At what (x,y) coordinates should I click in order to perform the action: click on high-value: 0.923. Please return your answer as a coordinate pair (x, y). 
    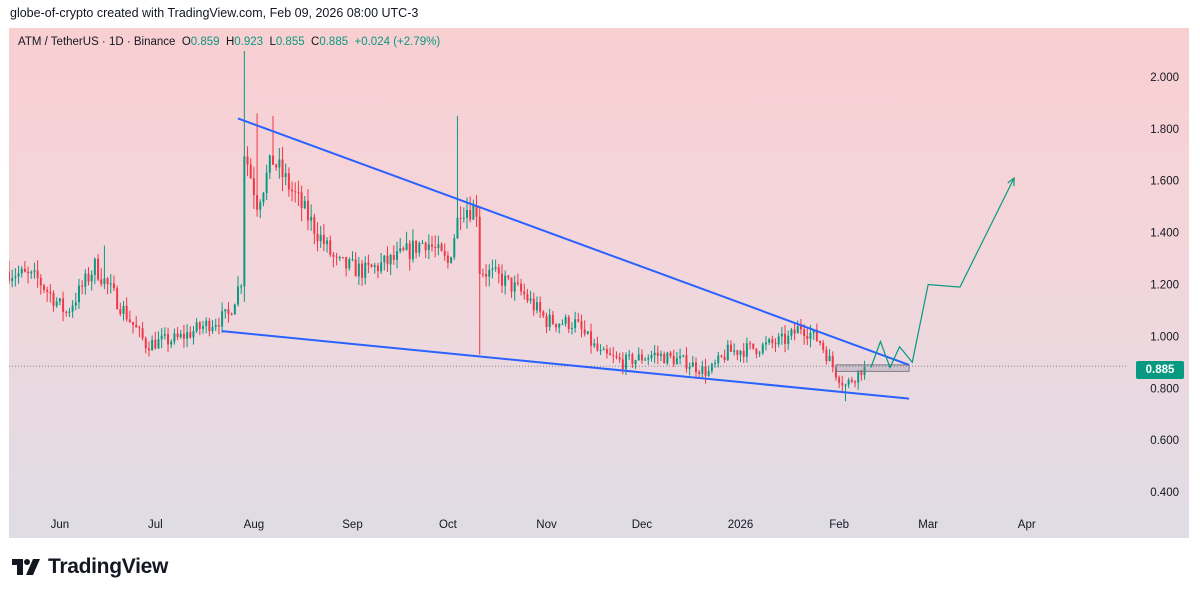
    Looking at the image, I should click on (249, 42).